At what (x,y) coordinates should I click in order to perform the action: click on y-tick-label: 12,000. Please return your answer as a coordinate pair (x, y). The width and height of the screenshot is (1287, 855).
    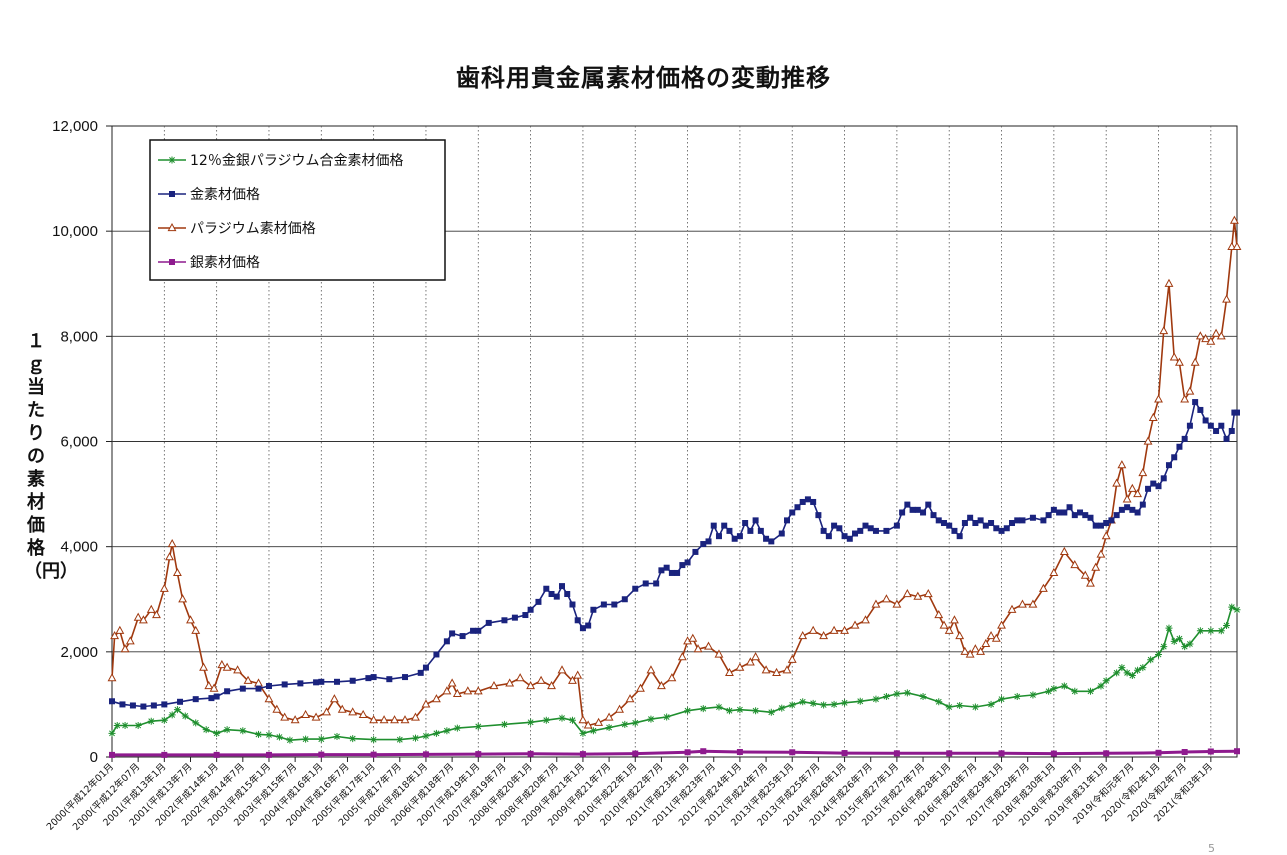
    Looking at the image, I should click on (75, 126).